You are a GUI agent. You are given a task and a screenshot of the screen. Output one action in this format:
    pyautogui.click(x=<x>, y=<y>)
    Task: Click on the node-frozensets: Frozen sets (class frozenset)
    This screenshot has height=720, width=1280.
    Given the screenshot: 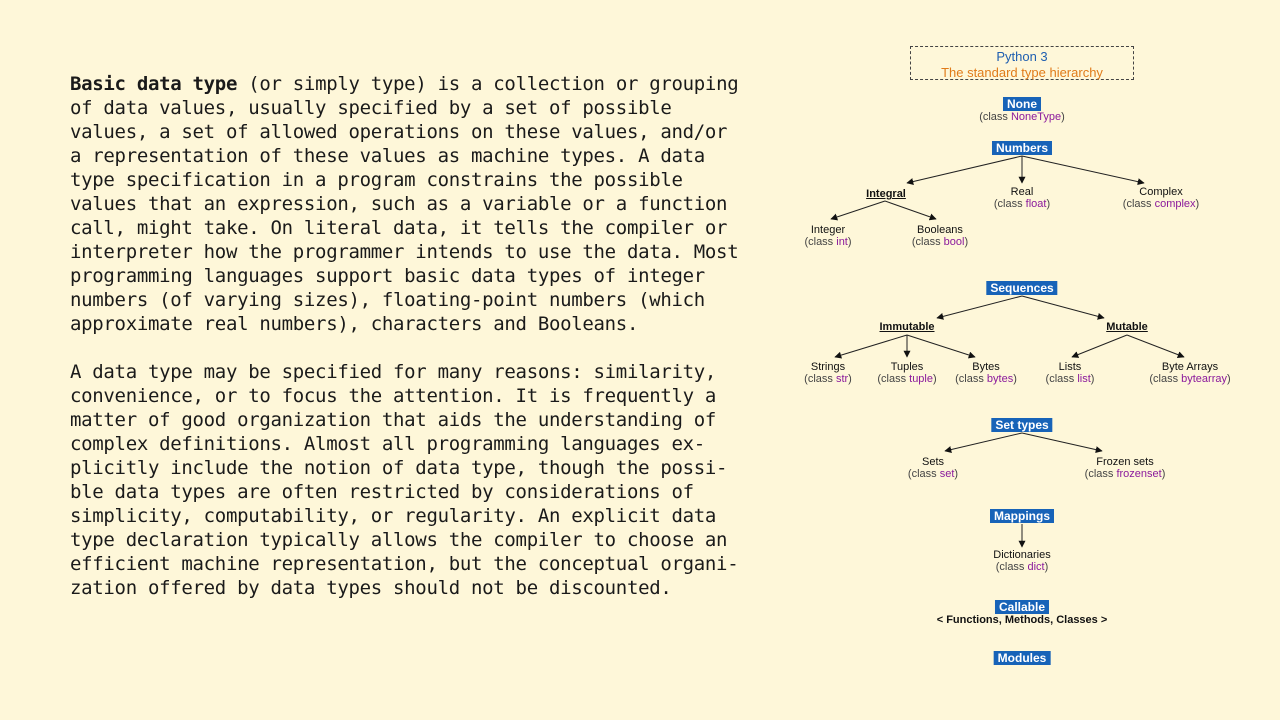 What is the action you would take?
    pyautogui.click(x=1125, y=468)
    